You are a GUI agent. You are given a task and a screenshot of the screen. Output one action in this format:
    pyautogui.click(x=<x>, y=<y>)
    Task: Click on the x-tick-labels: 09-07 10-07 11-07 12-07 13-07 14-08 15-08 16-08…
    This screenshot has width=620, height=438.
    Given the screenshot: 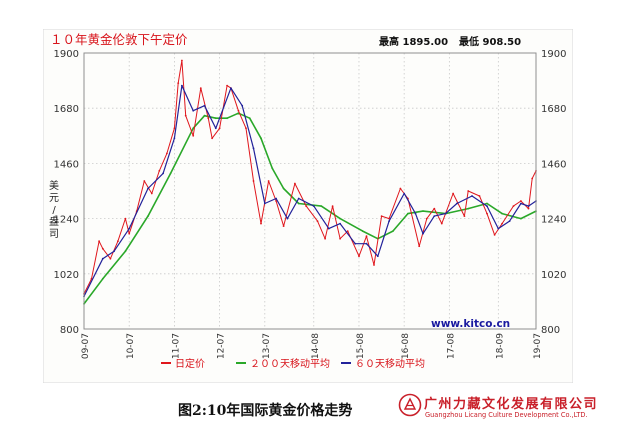 What is the action you would take?
    pyautogui.click(x=312, y=346)
    